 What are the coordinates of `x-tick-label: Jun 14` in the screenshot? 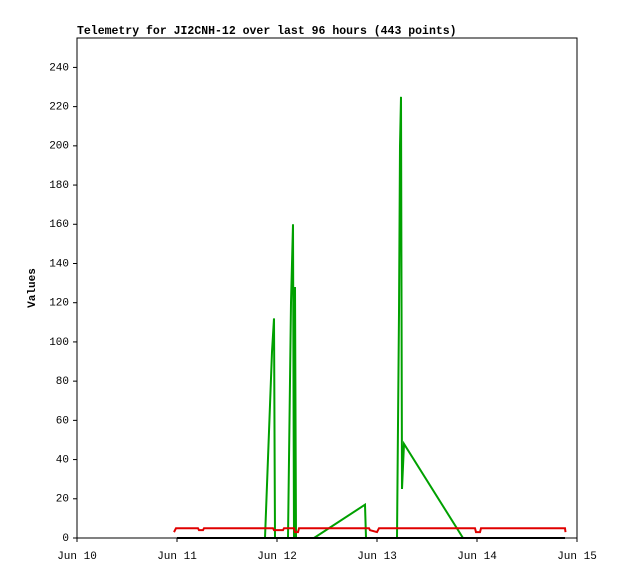 It's located at (477, 557).